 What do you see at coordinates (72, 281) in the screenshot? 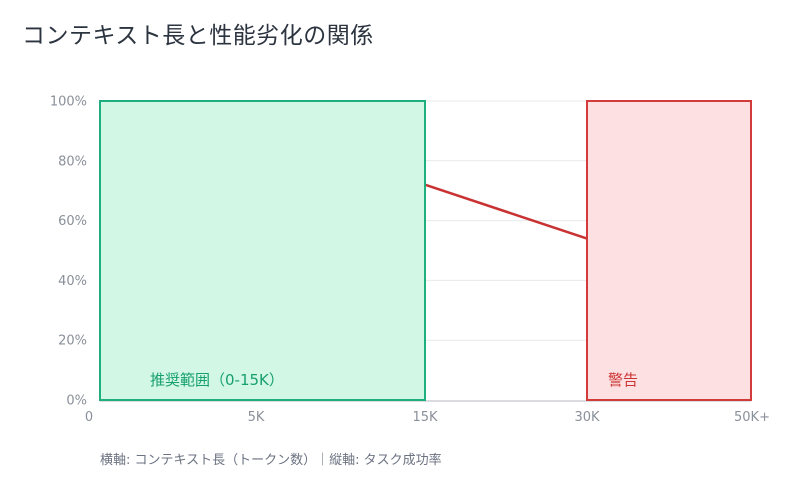
I see `y-tick-label: 40%` at bounding box center [72, 281].